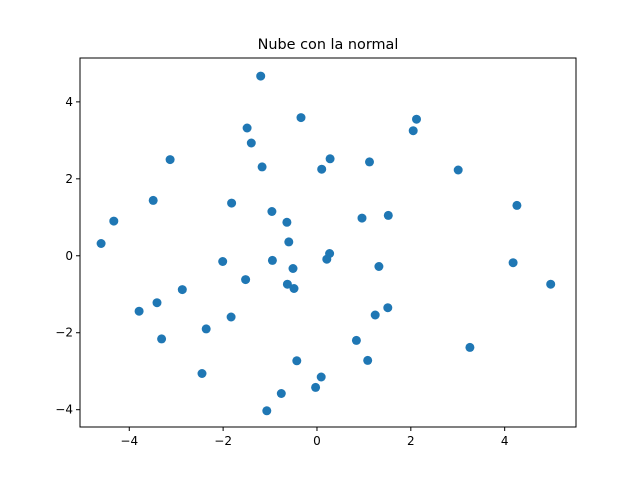 The height and width of the screenshot is (480, 640). Describe the element at coordinates (317, 441) in the screenshot. I see `x-tick-label: 0` at that location.